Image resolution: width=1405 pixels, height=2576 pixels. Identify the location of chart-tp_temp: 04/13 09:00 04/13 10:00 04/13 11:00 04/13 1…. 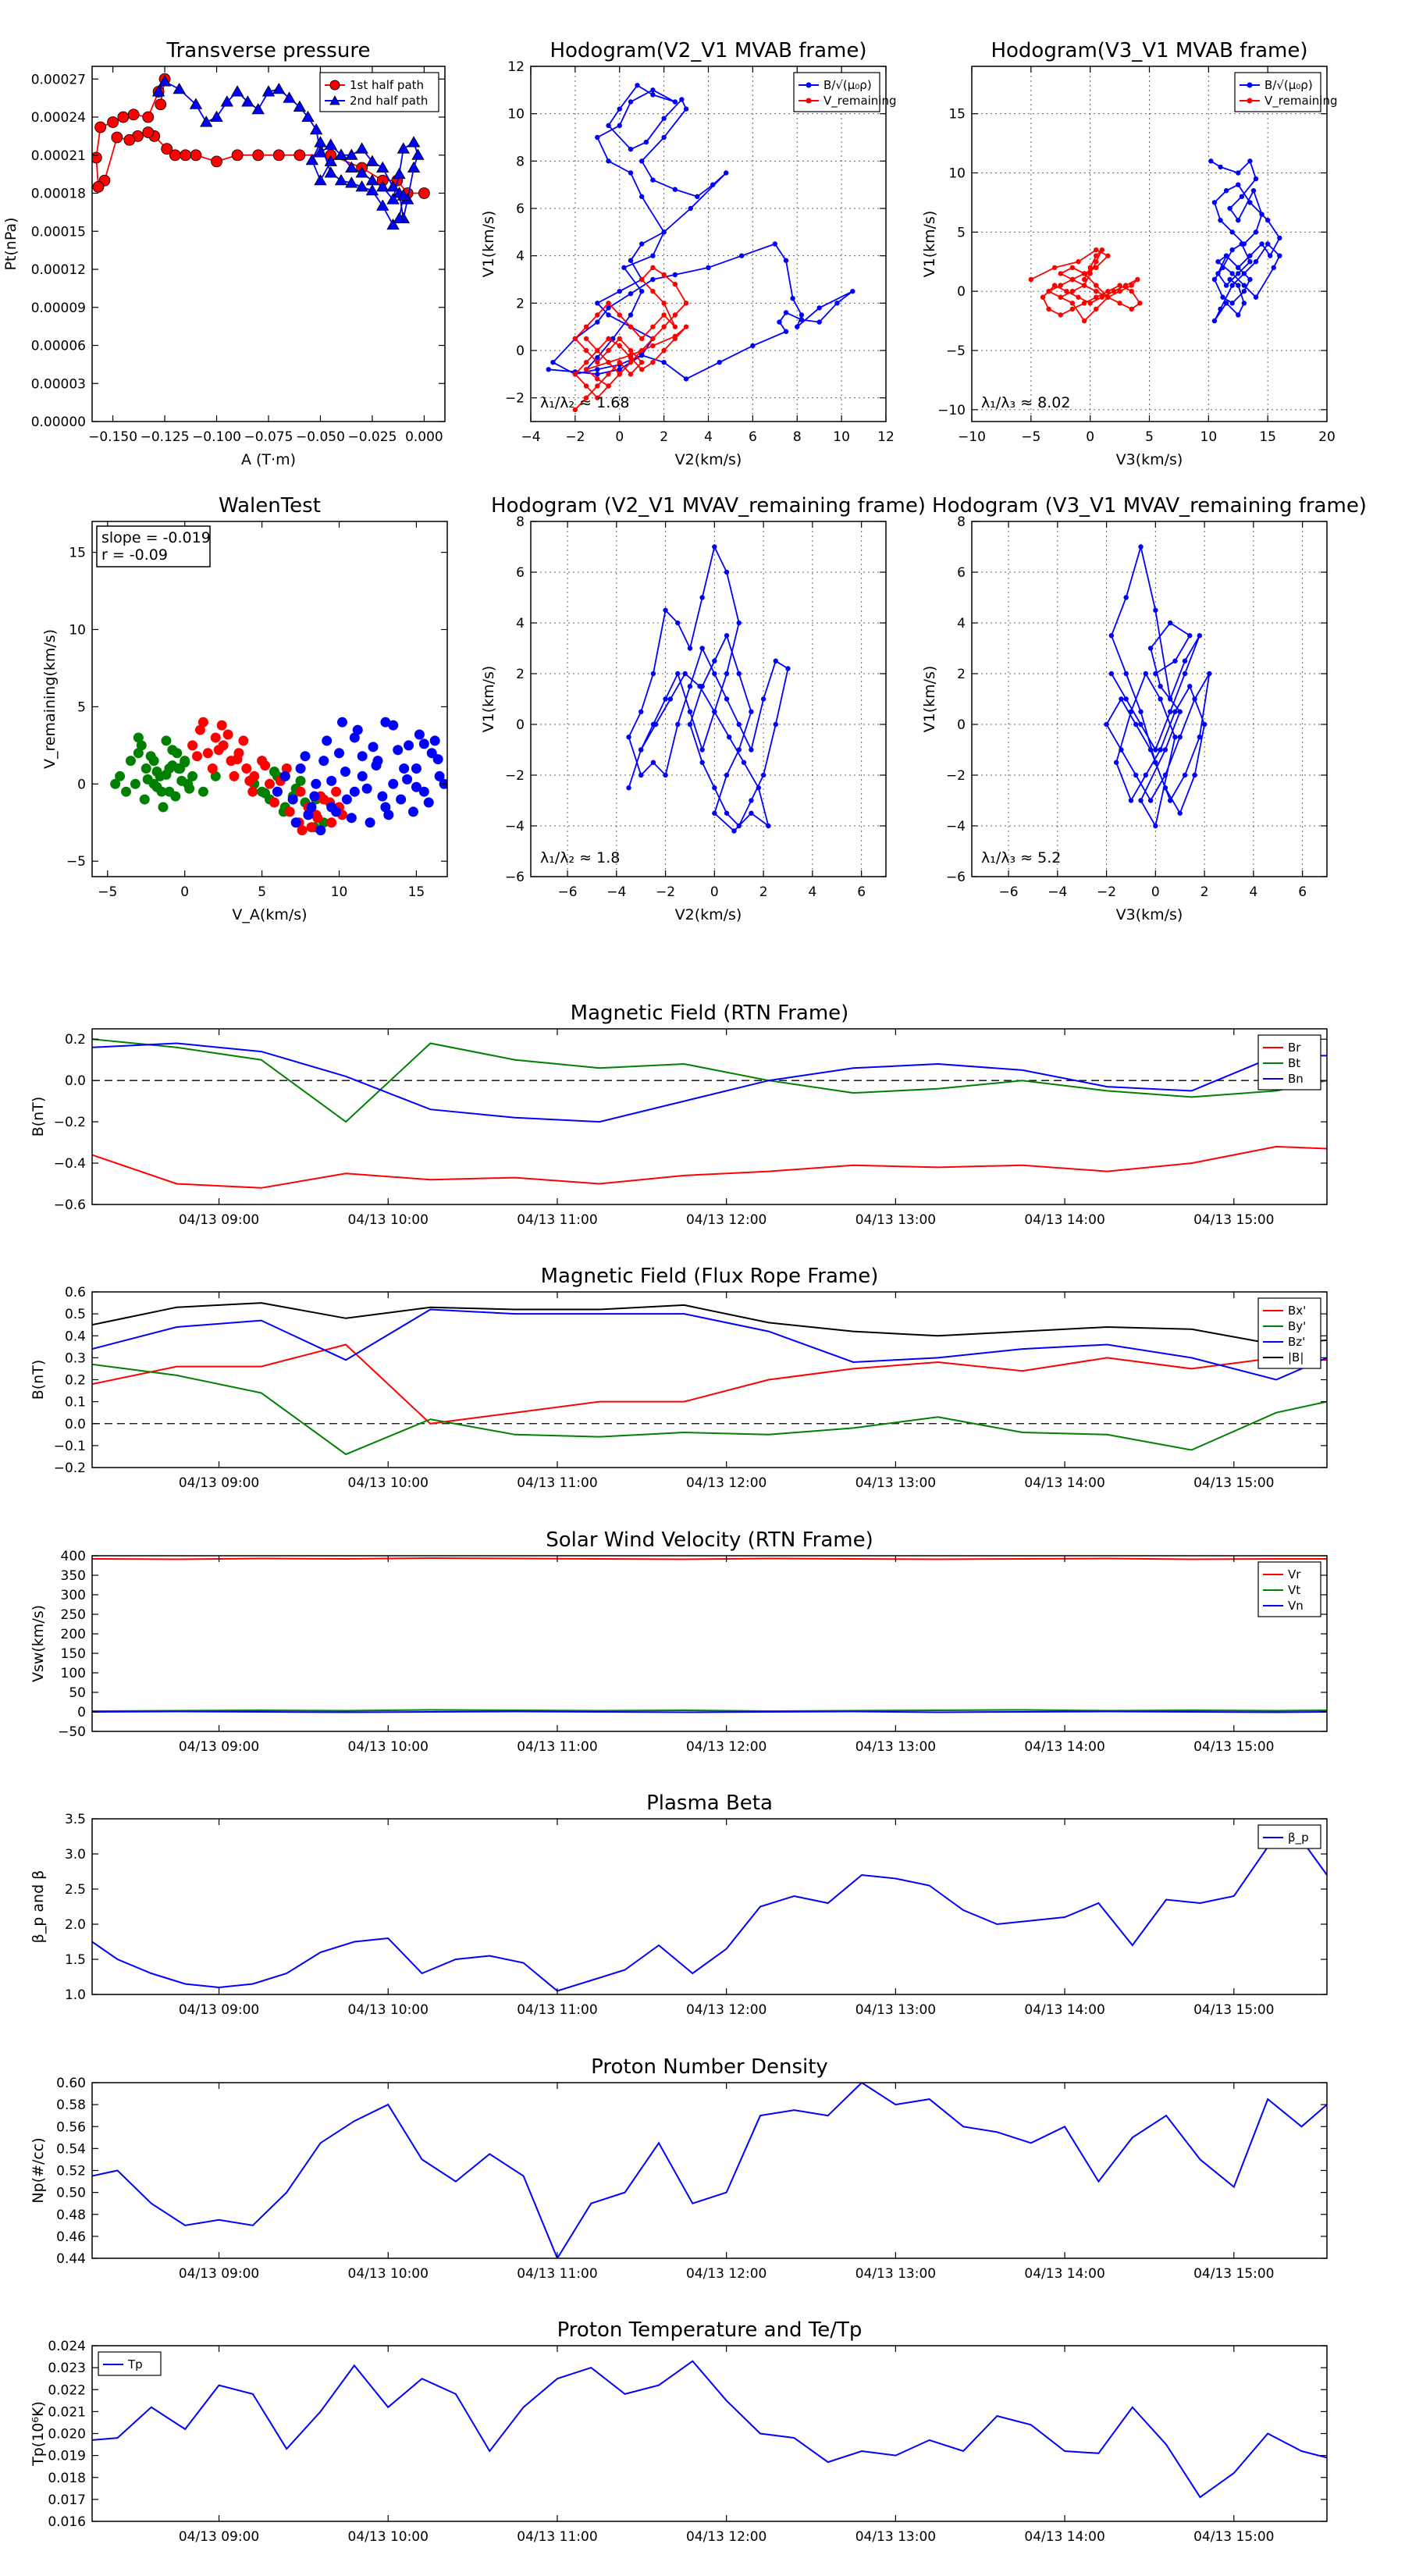
(679, 2431).